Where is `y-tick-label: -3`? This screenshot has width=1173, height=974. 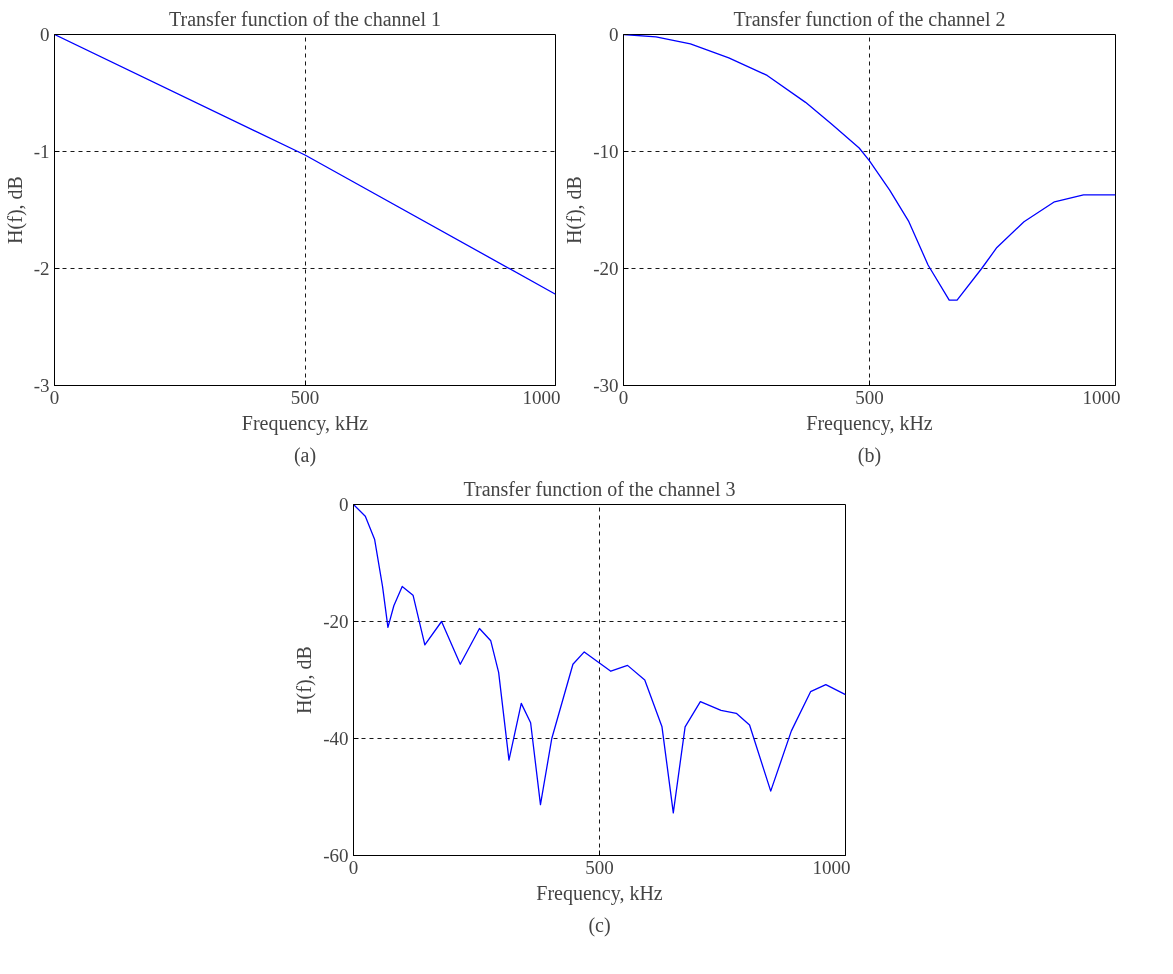 y-tick-label: -3 is located at coordinates (41, 385).